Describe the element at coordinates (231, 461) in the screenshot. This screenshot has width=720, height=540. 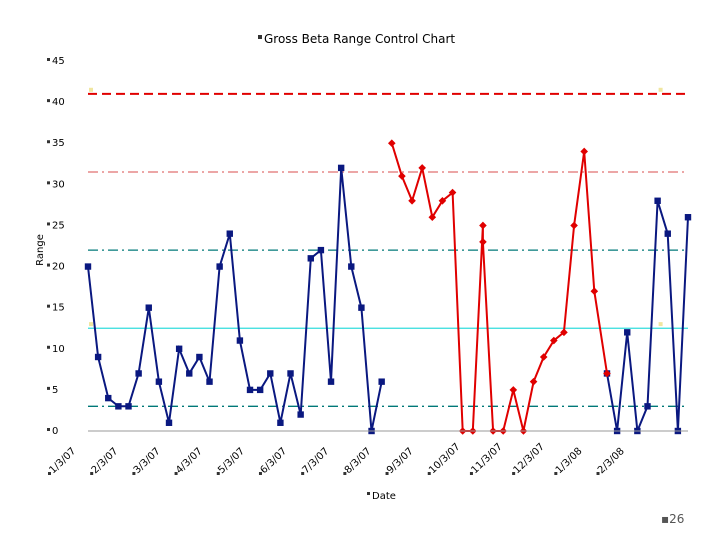
I see `x-tick-label: 5/3/07` at that location.